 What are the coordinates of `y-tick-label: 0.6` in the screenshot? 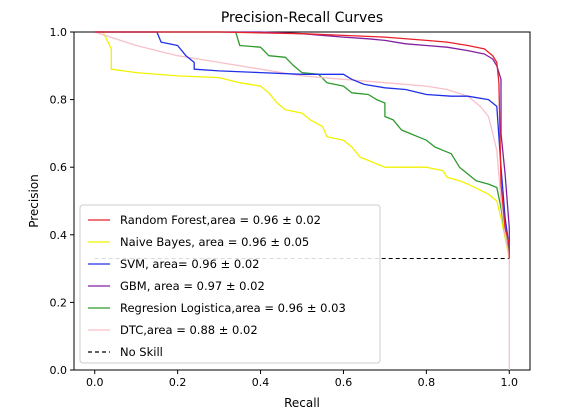 It's located at (59, 167).